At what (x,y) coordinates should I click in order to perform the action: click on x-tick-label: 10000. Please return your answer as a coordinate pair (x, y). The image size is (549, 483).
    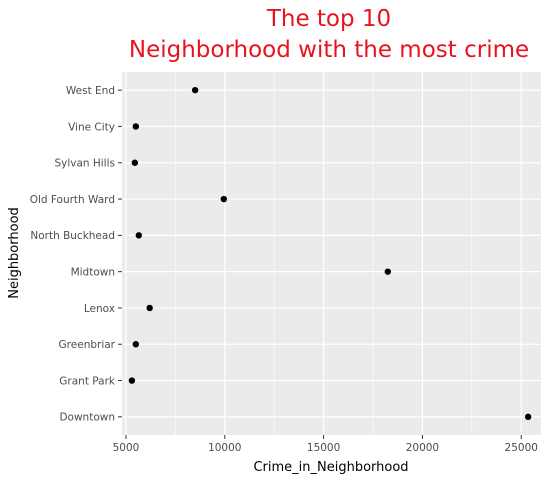
    Looking at the image, I should click on (224, 448).